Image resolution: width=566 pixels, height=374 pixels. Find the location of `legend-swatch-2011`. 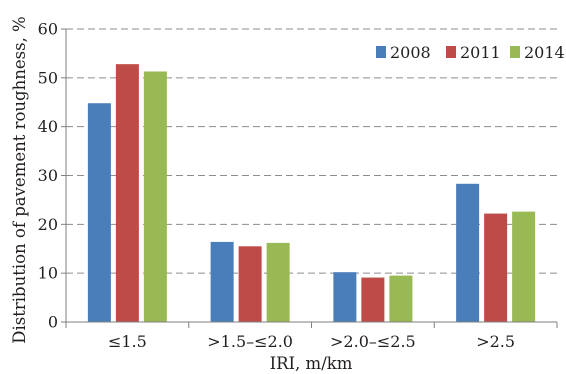

legend-swatch-2011 is located at coordinates (451, 52).